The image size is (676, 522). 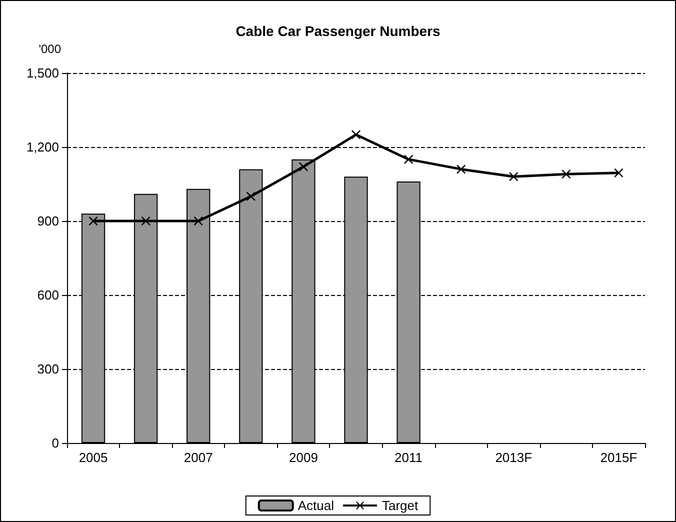 What do you see at coordinates (408, 457) in the screenshot?
I see `x-tick-label: 2011` at bounding box center [408, 457].